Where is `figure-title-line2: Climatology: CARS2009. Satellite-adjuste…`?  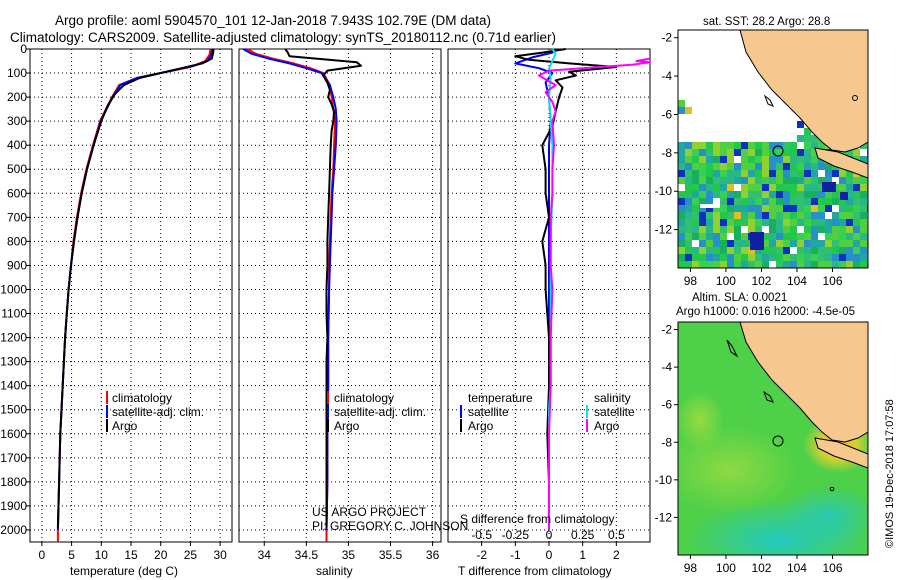
figure-title-line2: Climatology: CARS2009. Satellite-adjuste… is located at coordinates (283, 37).